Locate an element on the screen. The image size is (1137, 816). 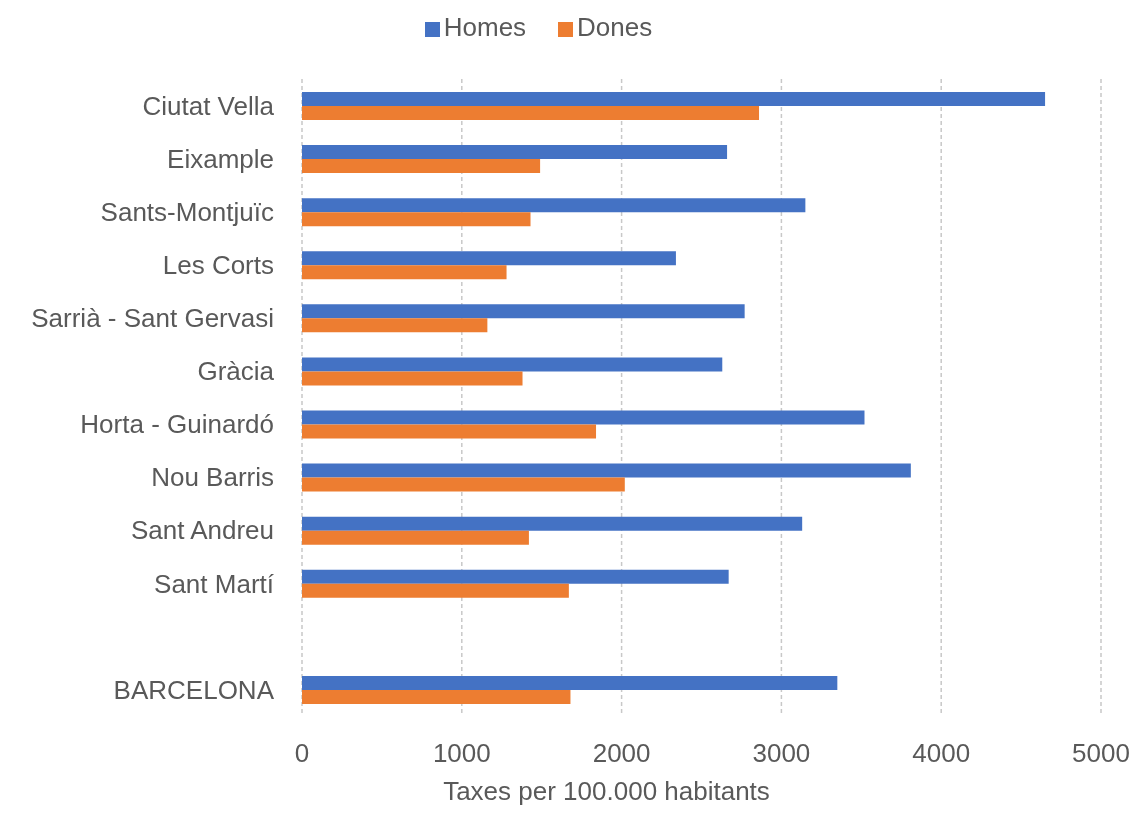
x-tick-label: 2000 is located at coordinates (621, 753).